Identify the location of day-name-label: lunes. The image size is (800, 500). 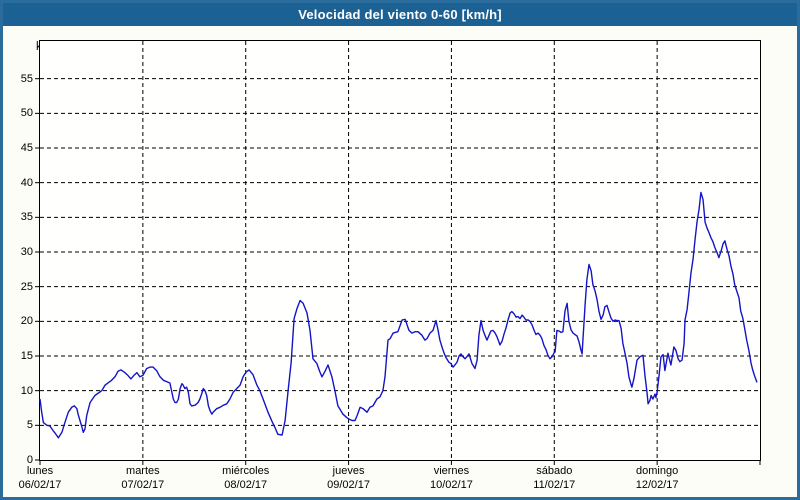
(40, 471).